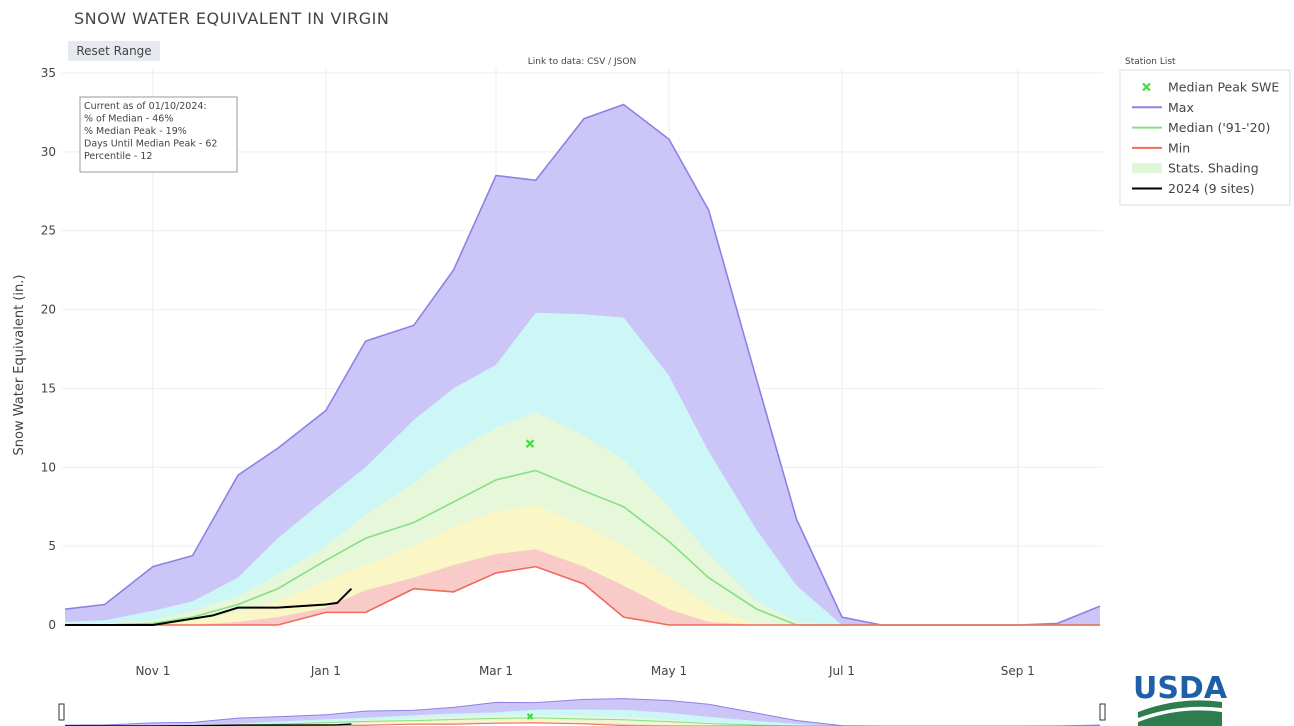  Describe the element at coordinates (1179, 147) in the screenshot. I see `legend-label: Min` at that location.